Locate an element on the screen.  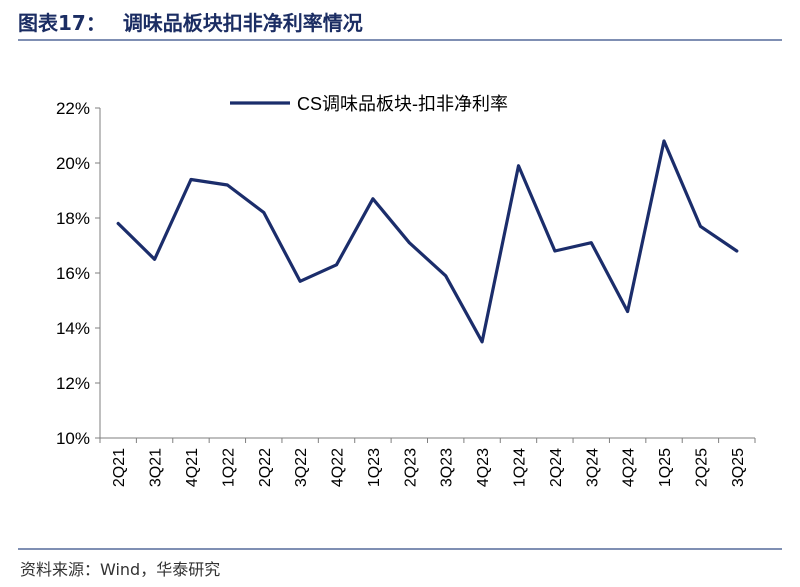
y-tick-label: 22% is located at coordinates (73, 108).